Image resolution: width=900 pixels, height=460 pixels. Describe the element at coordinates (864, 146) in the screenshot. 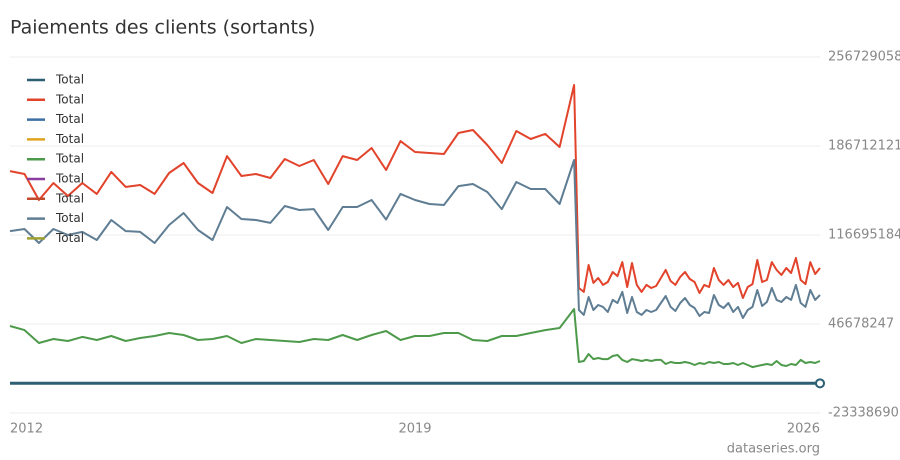

I see `y-tick-label: 186712121` at that location.